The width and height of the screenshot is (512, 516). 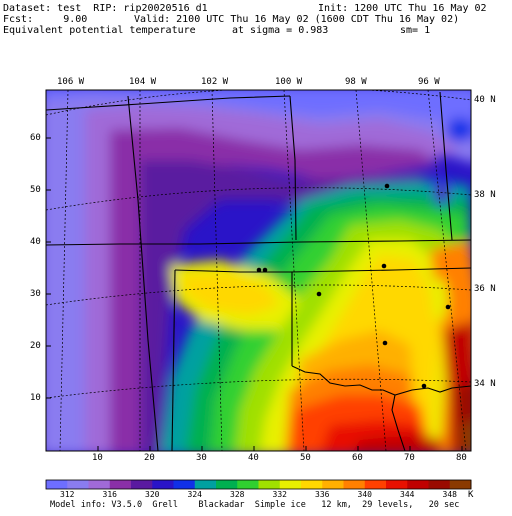 What do you see at coordinates (71, 82) in the screenshot?
I see `lon-label: 106 W` at bounding box center [71, 82].